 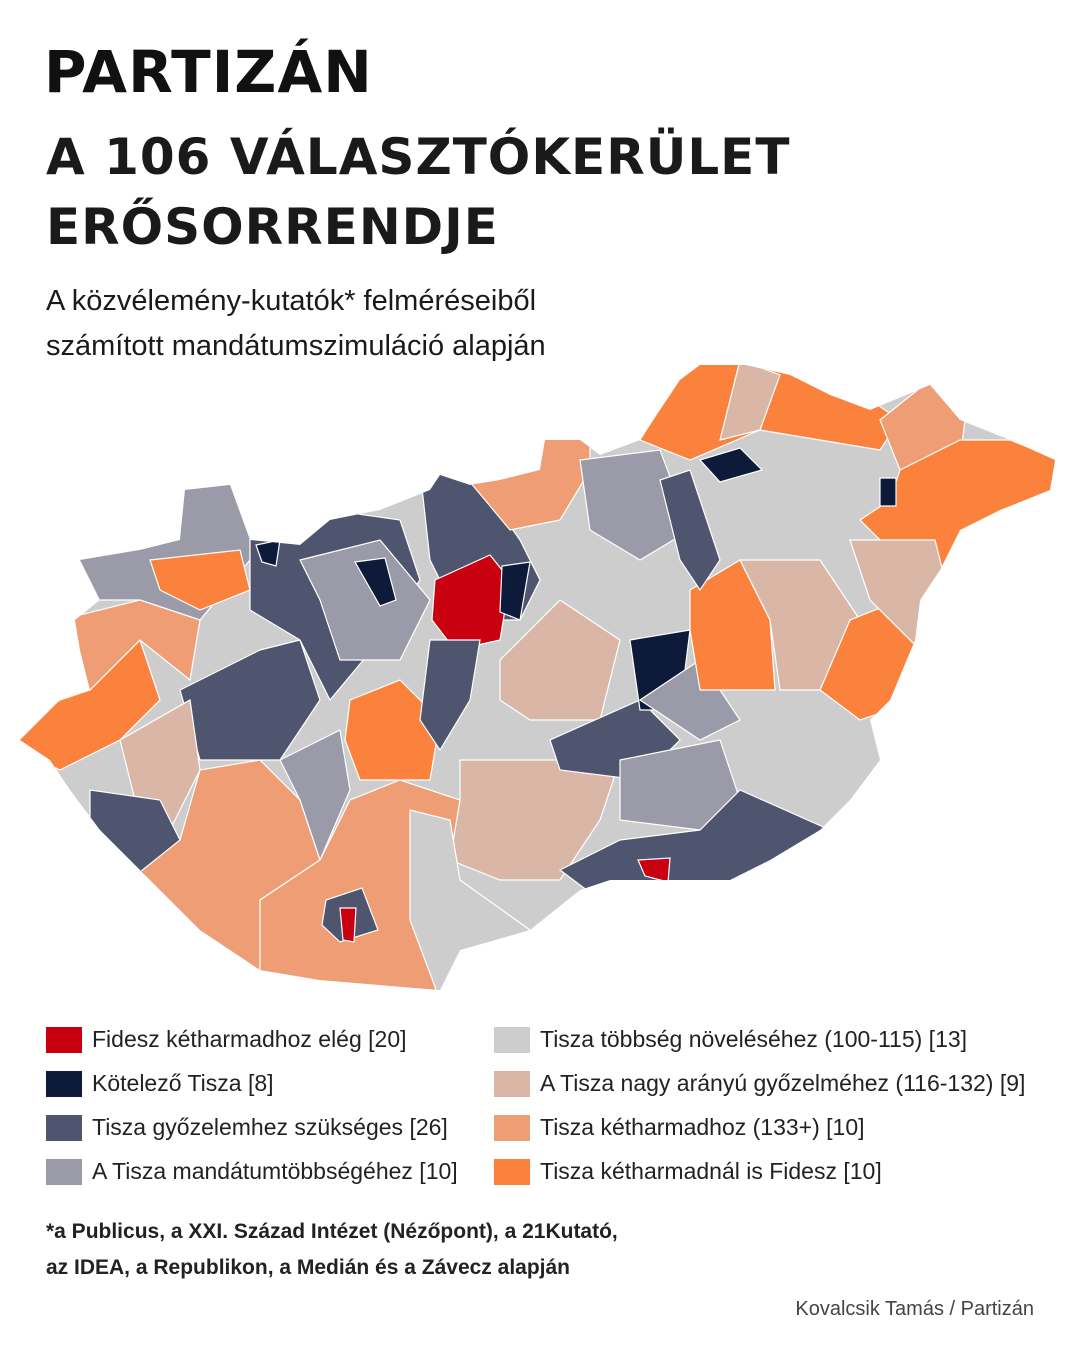 I want to click on legend-item: A Tisza mandátumtöbbségéhez [10], so click(x=252, y=1171).